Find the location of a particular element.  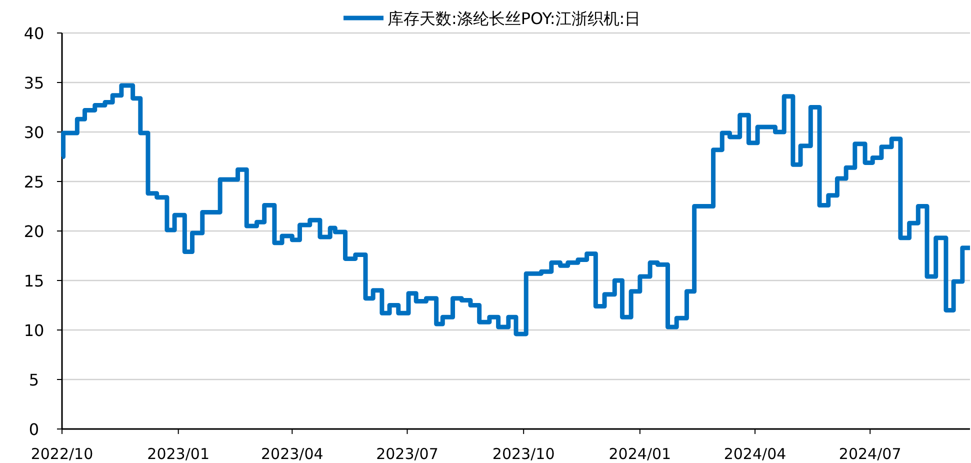

y-tick-label: 10 is located at coordinates (34, 330).